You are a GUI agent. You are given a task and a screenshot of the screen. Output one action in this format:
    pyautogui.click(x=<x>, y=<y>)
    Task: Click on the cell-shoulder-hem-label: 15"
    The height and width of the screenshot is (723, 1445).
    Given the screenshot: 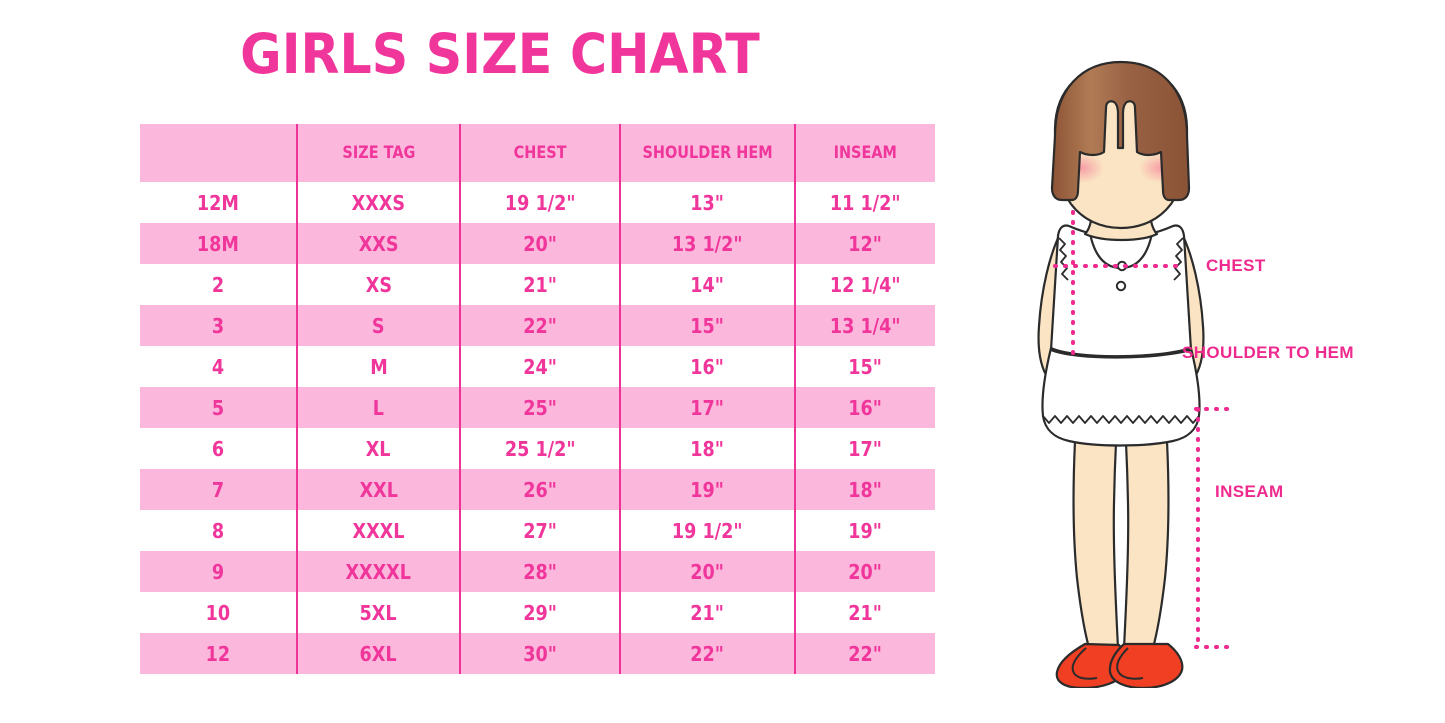 What is the action you would take?
    pyautogui.click(x=707, y=325)
    